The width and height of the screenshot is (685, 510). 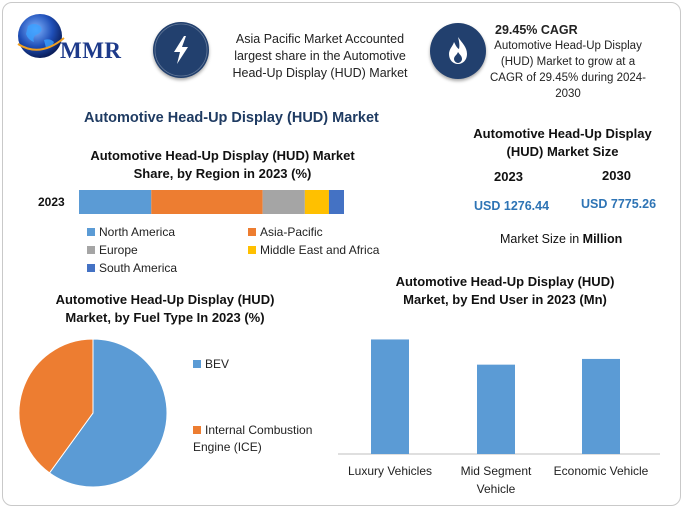 I want to click on pie-legend-ice: Internal Combustion Engine (ICE), so click(x=263, y=439).